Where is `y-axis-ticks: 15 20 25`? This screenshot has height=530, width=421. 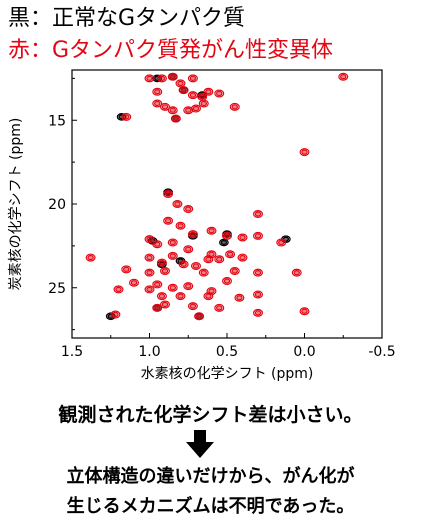 y-axis-ticks: 15 20 25 is located at coordinates (62, 204).